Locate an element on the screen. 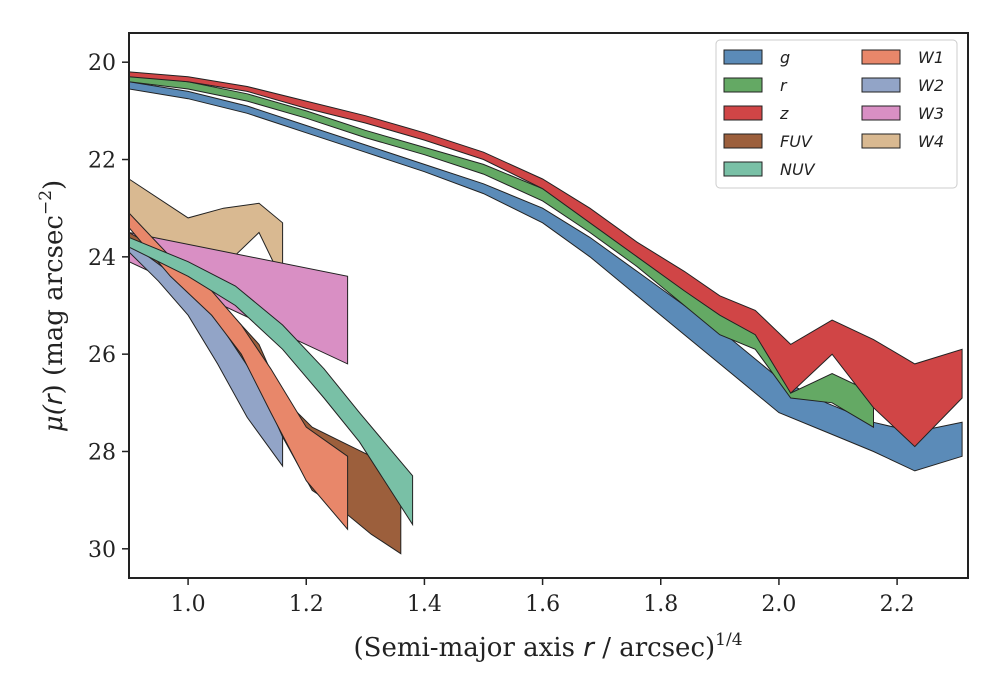 The width and height of the screenshot is (1000, 700). y-tick-label: 26 is located at coordinates (102, 355).